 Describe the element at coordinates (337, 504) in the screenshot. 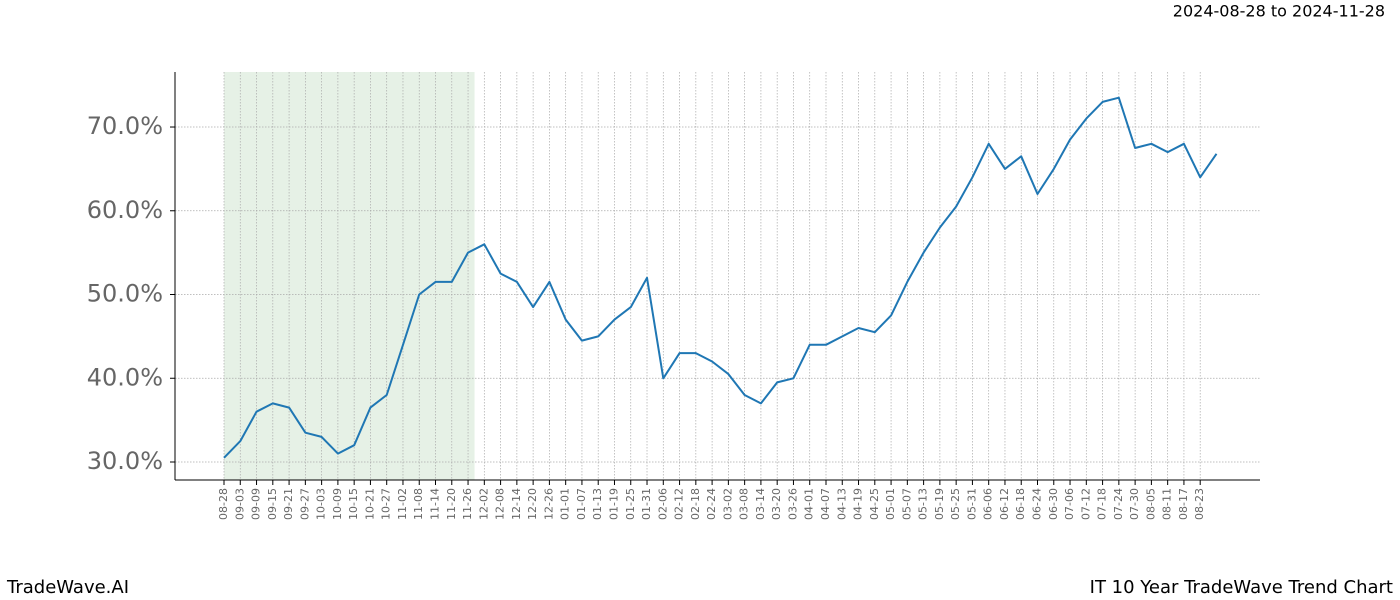

I see `x-tick-label: 10-09` at that location.